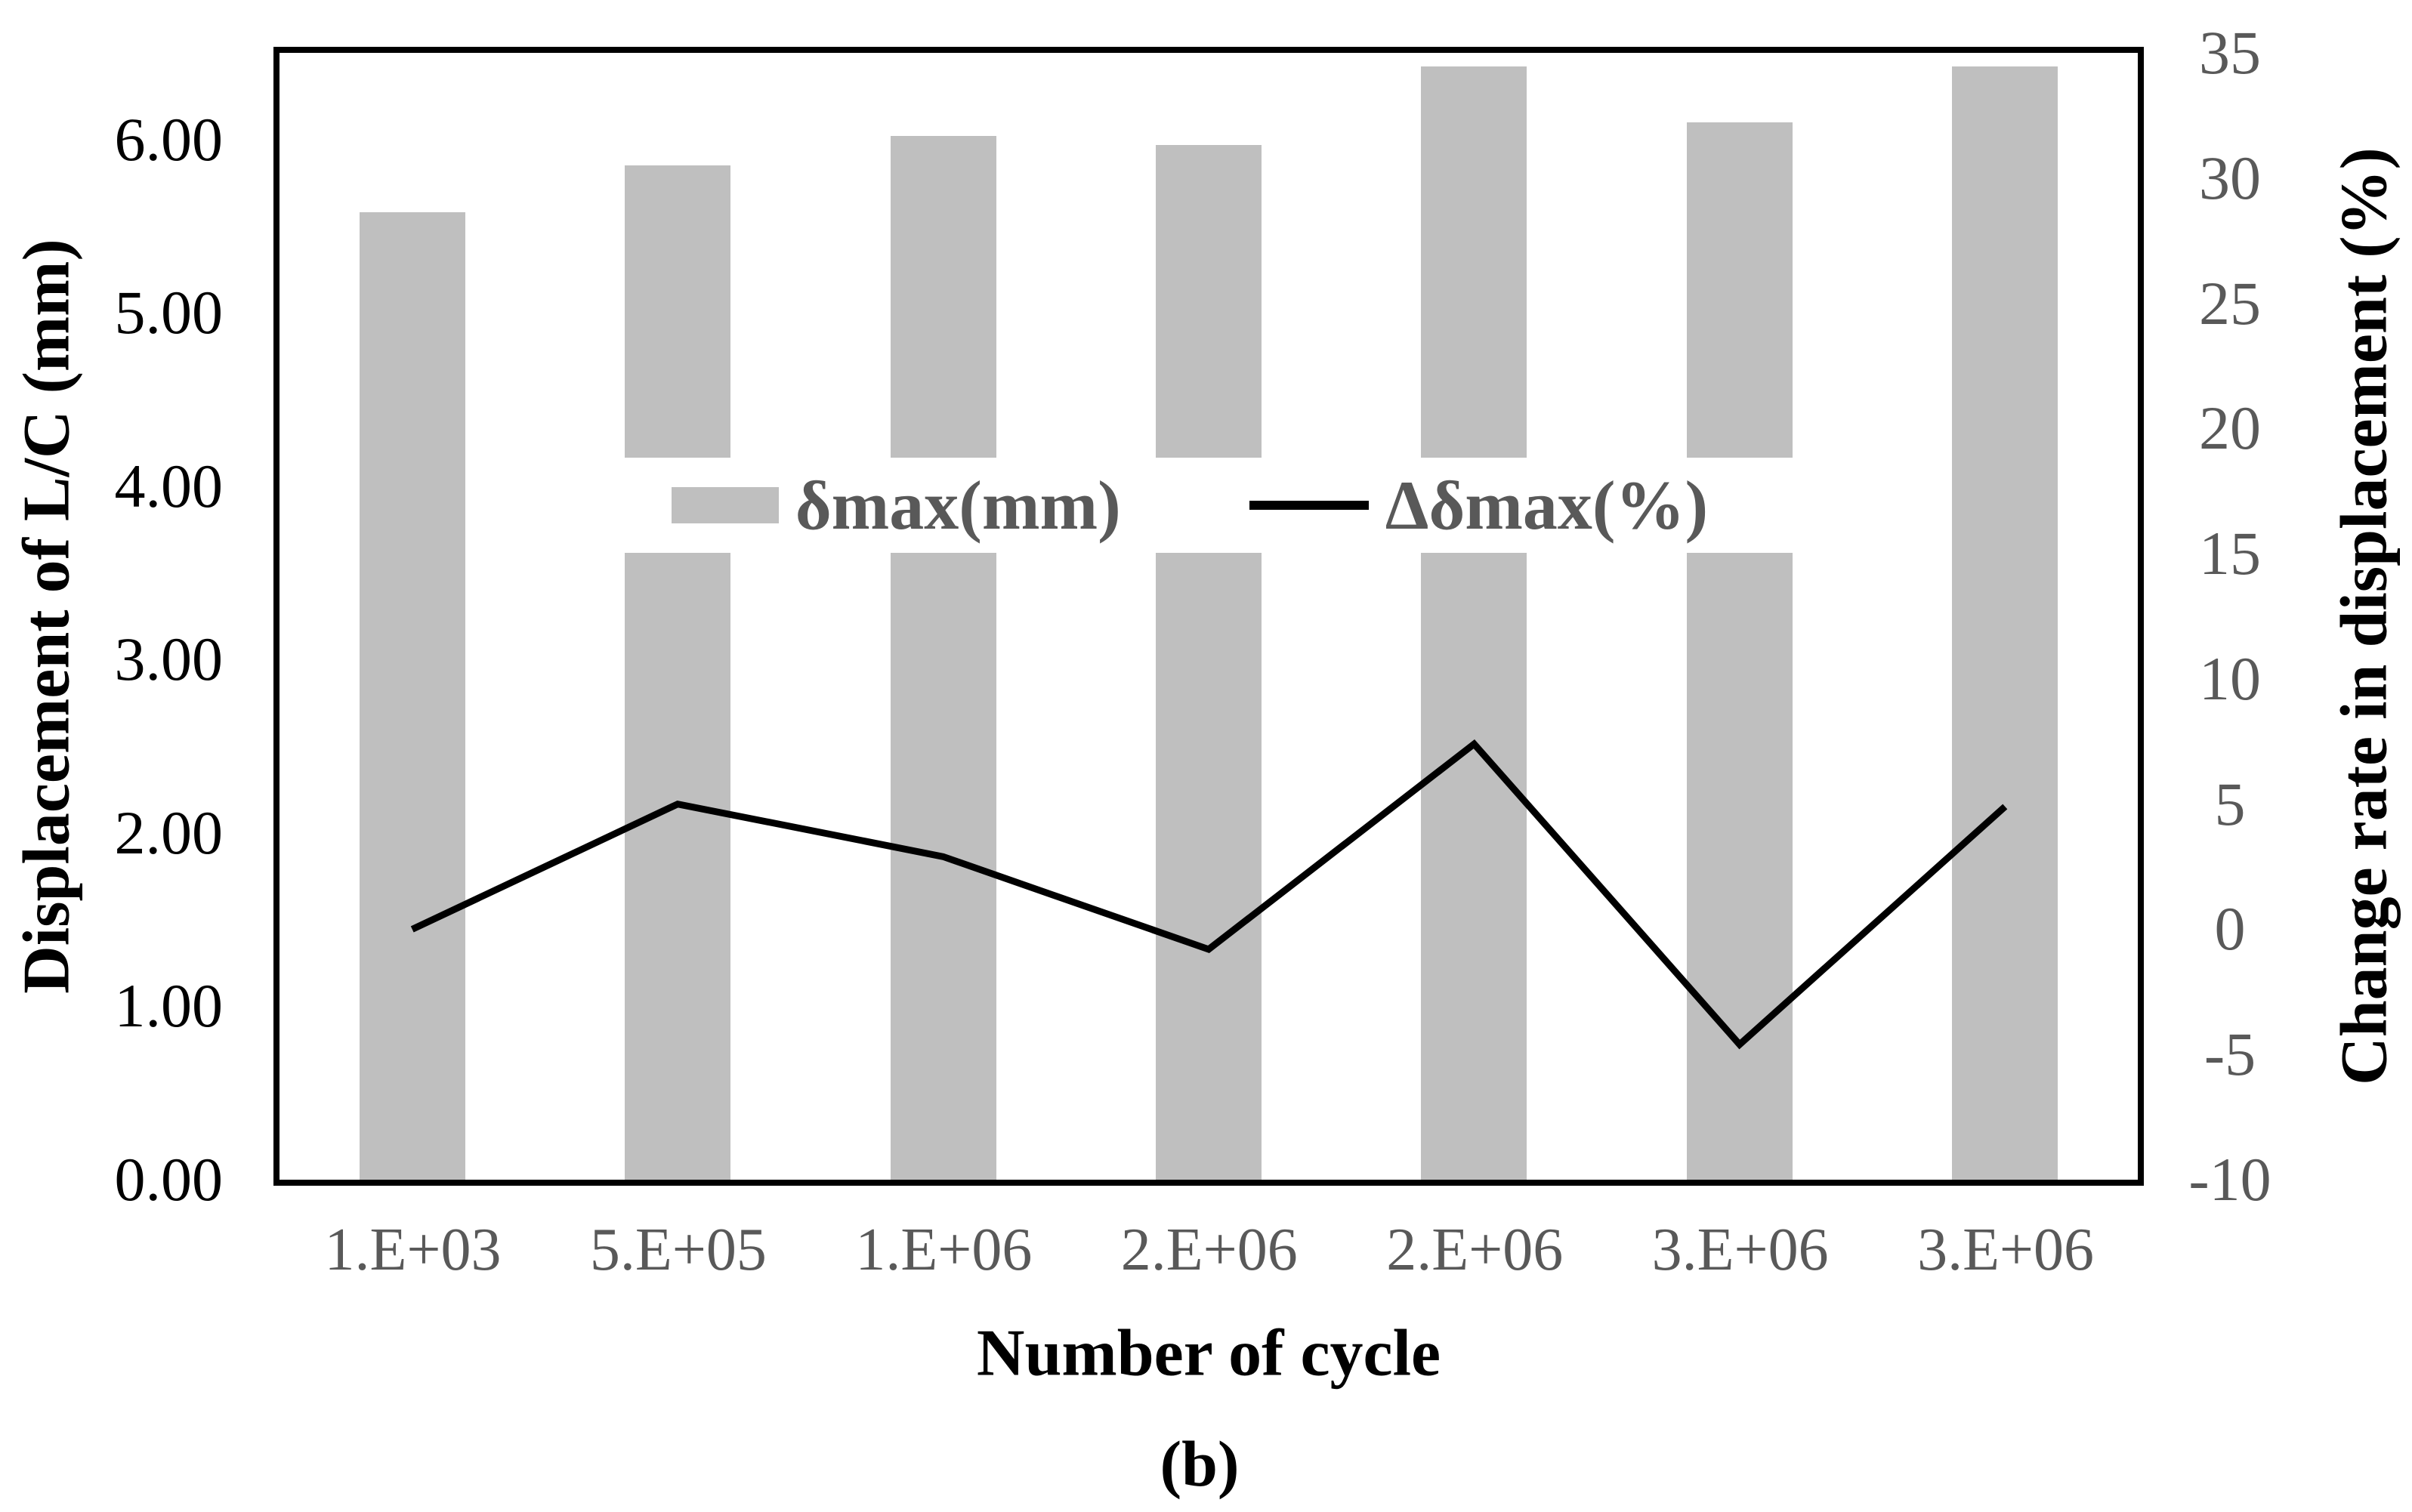  I want to click on line-series-path, so click(1209, 894).